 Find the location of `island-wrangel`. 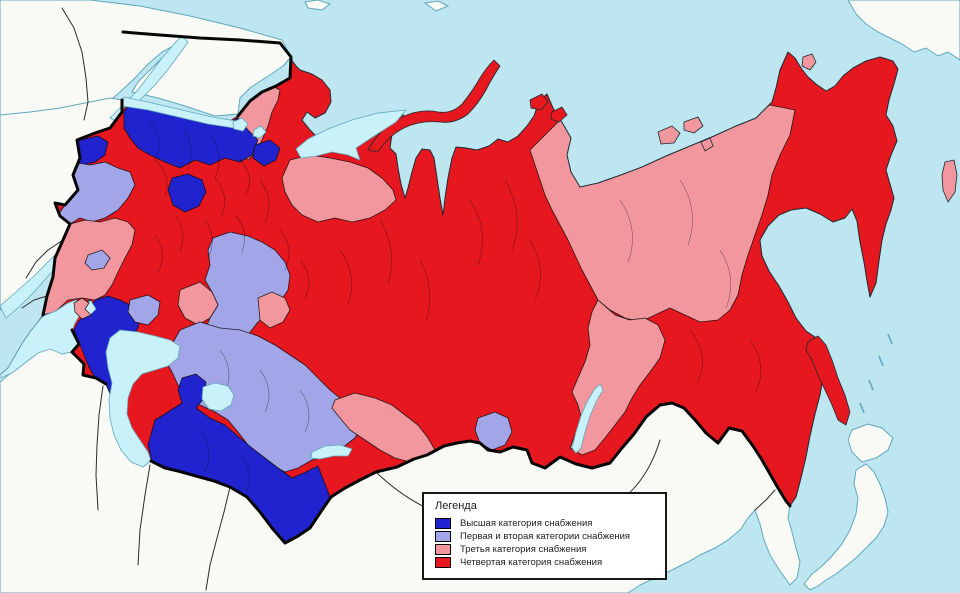

island-wrangel is located at coordinates (949, 181).